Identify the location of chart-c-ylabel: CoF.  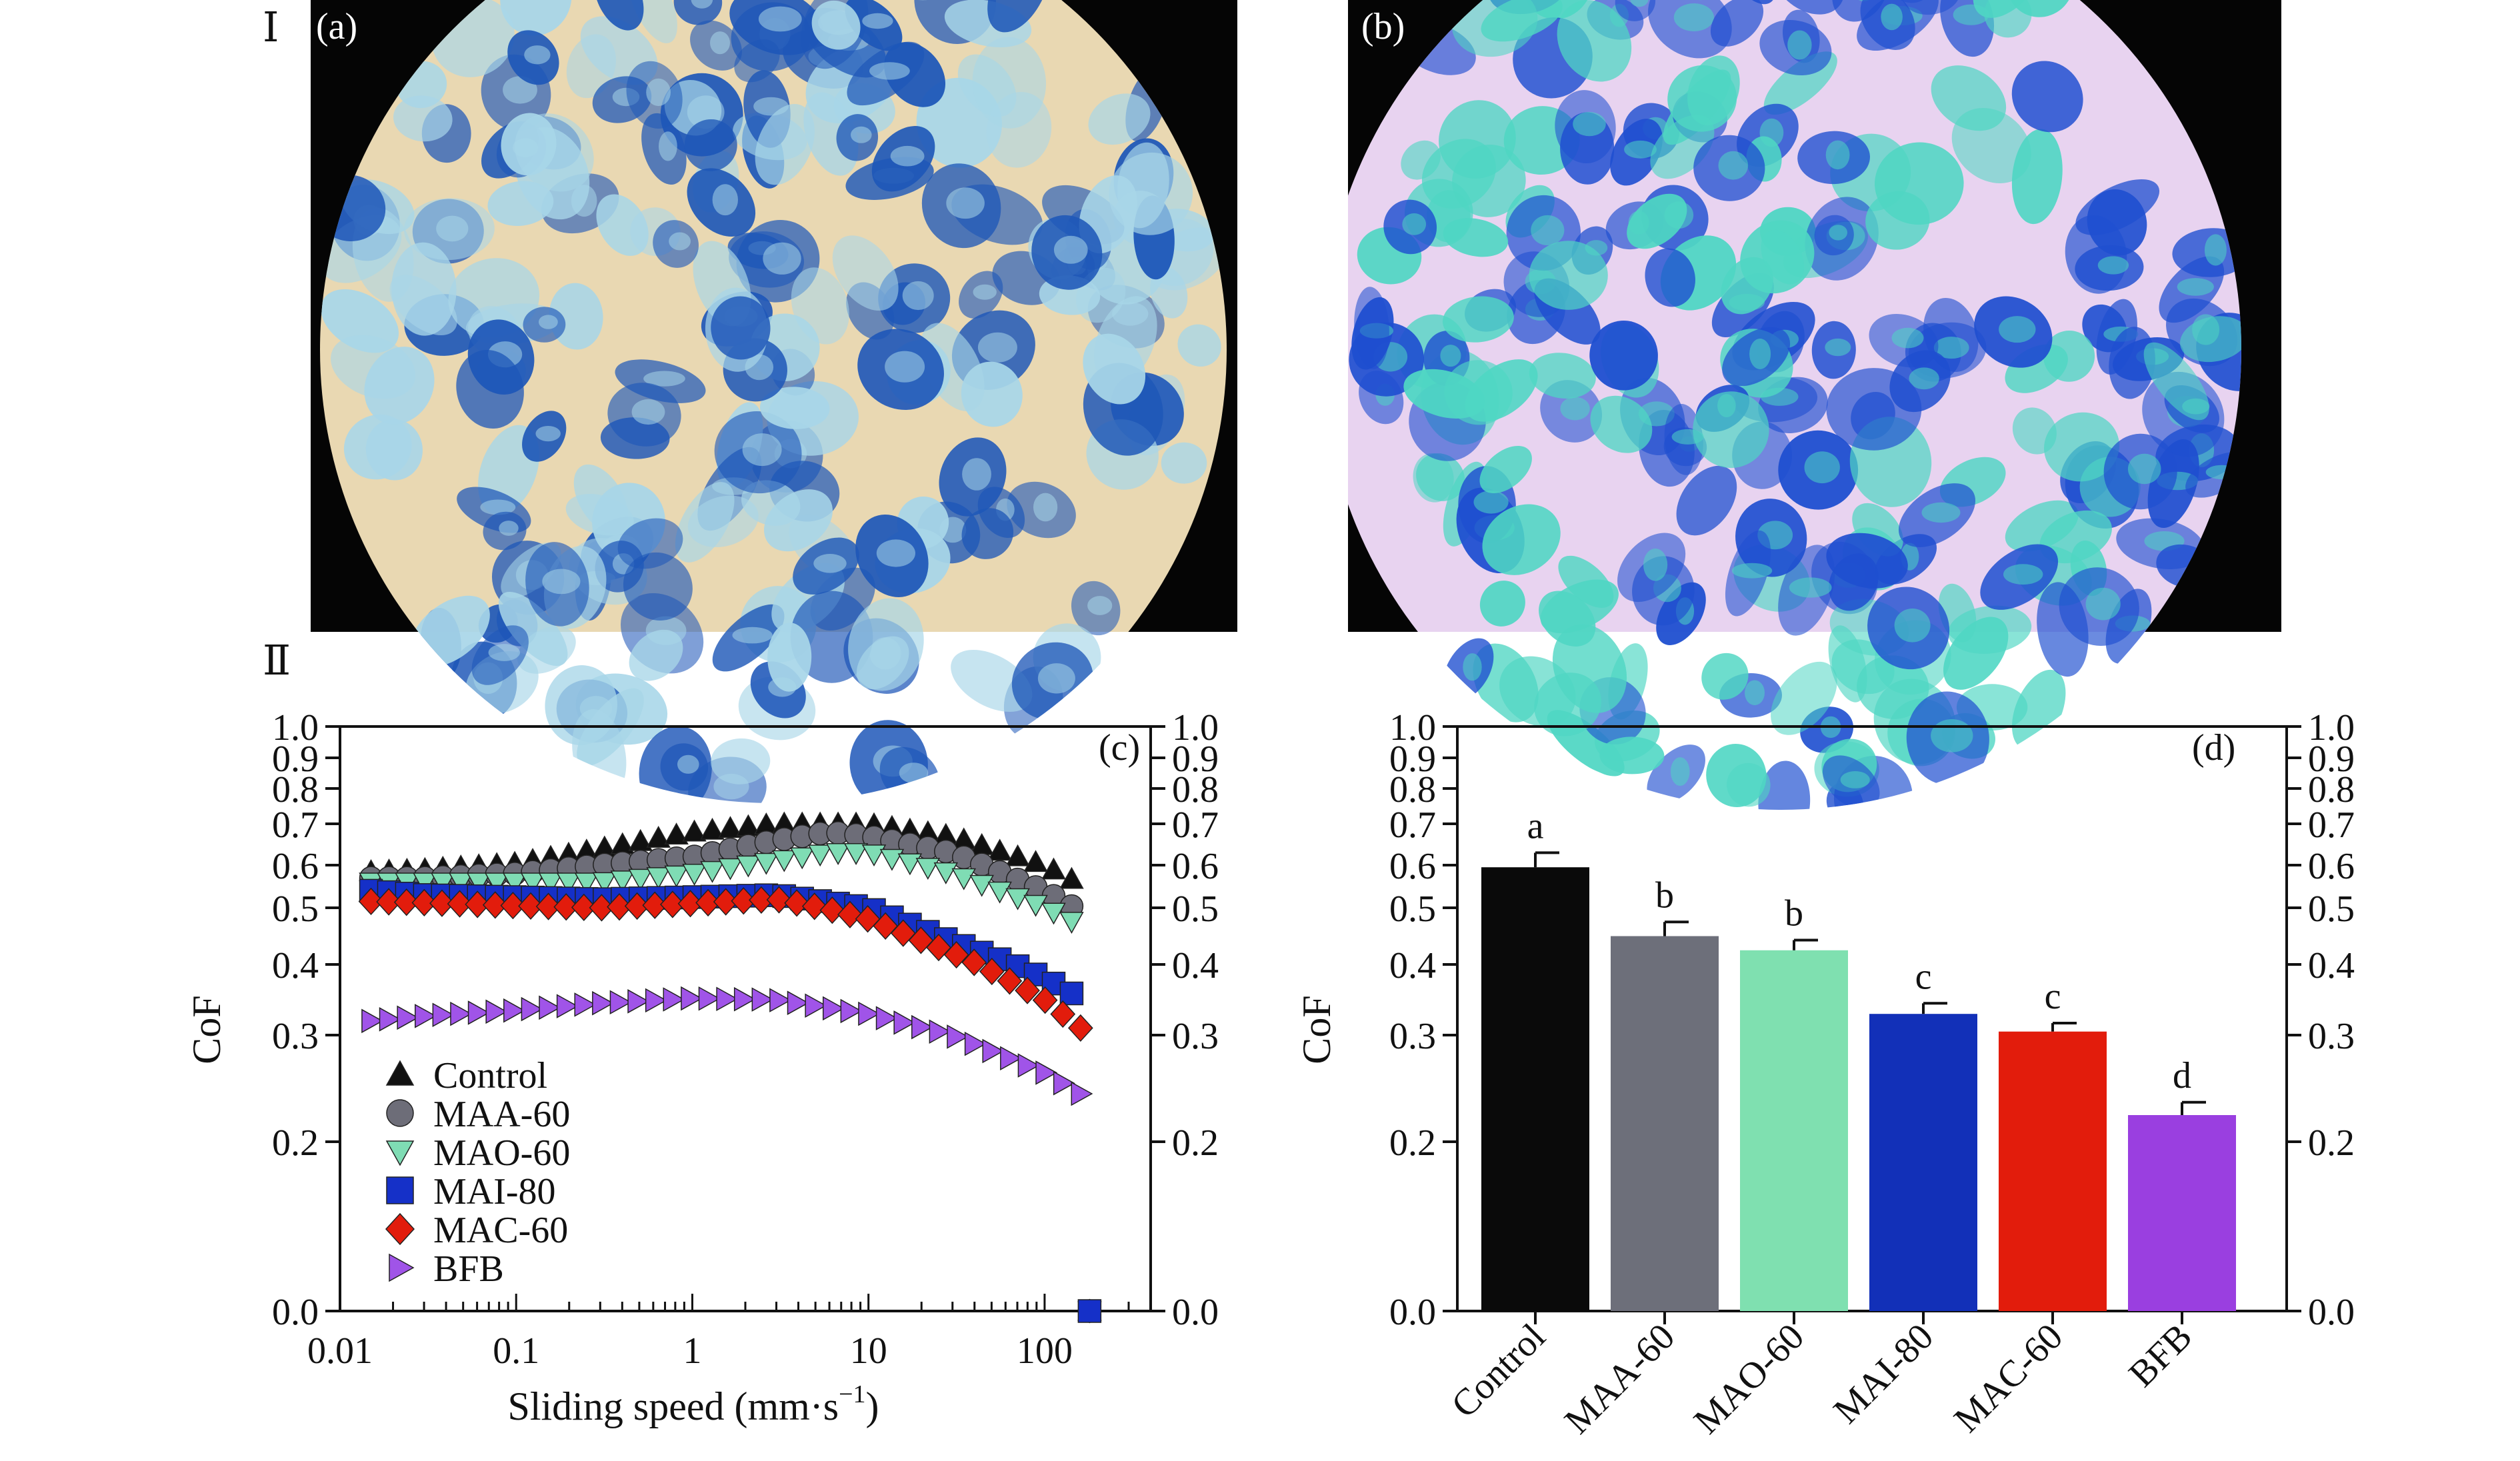
(207, 1029).